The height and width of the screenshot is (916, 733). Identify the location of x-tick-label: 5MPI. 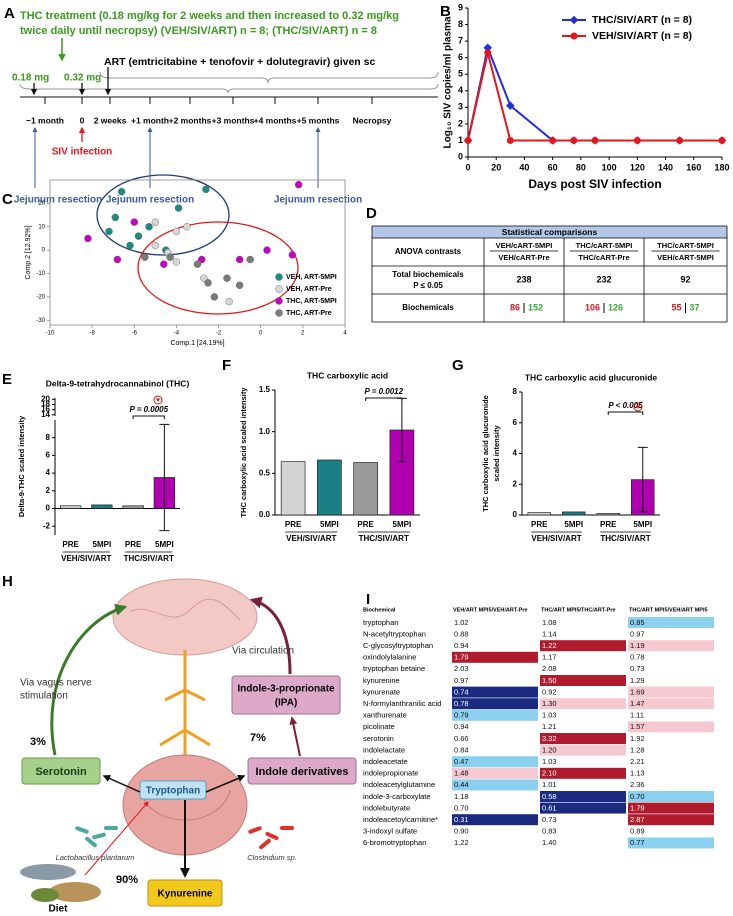
(402, 524).